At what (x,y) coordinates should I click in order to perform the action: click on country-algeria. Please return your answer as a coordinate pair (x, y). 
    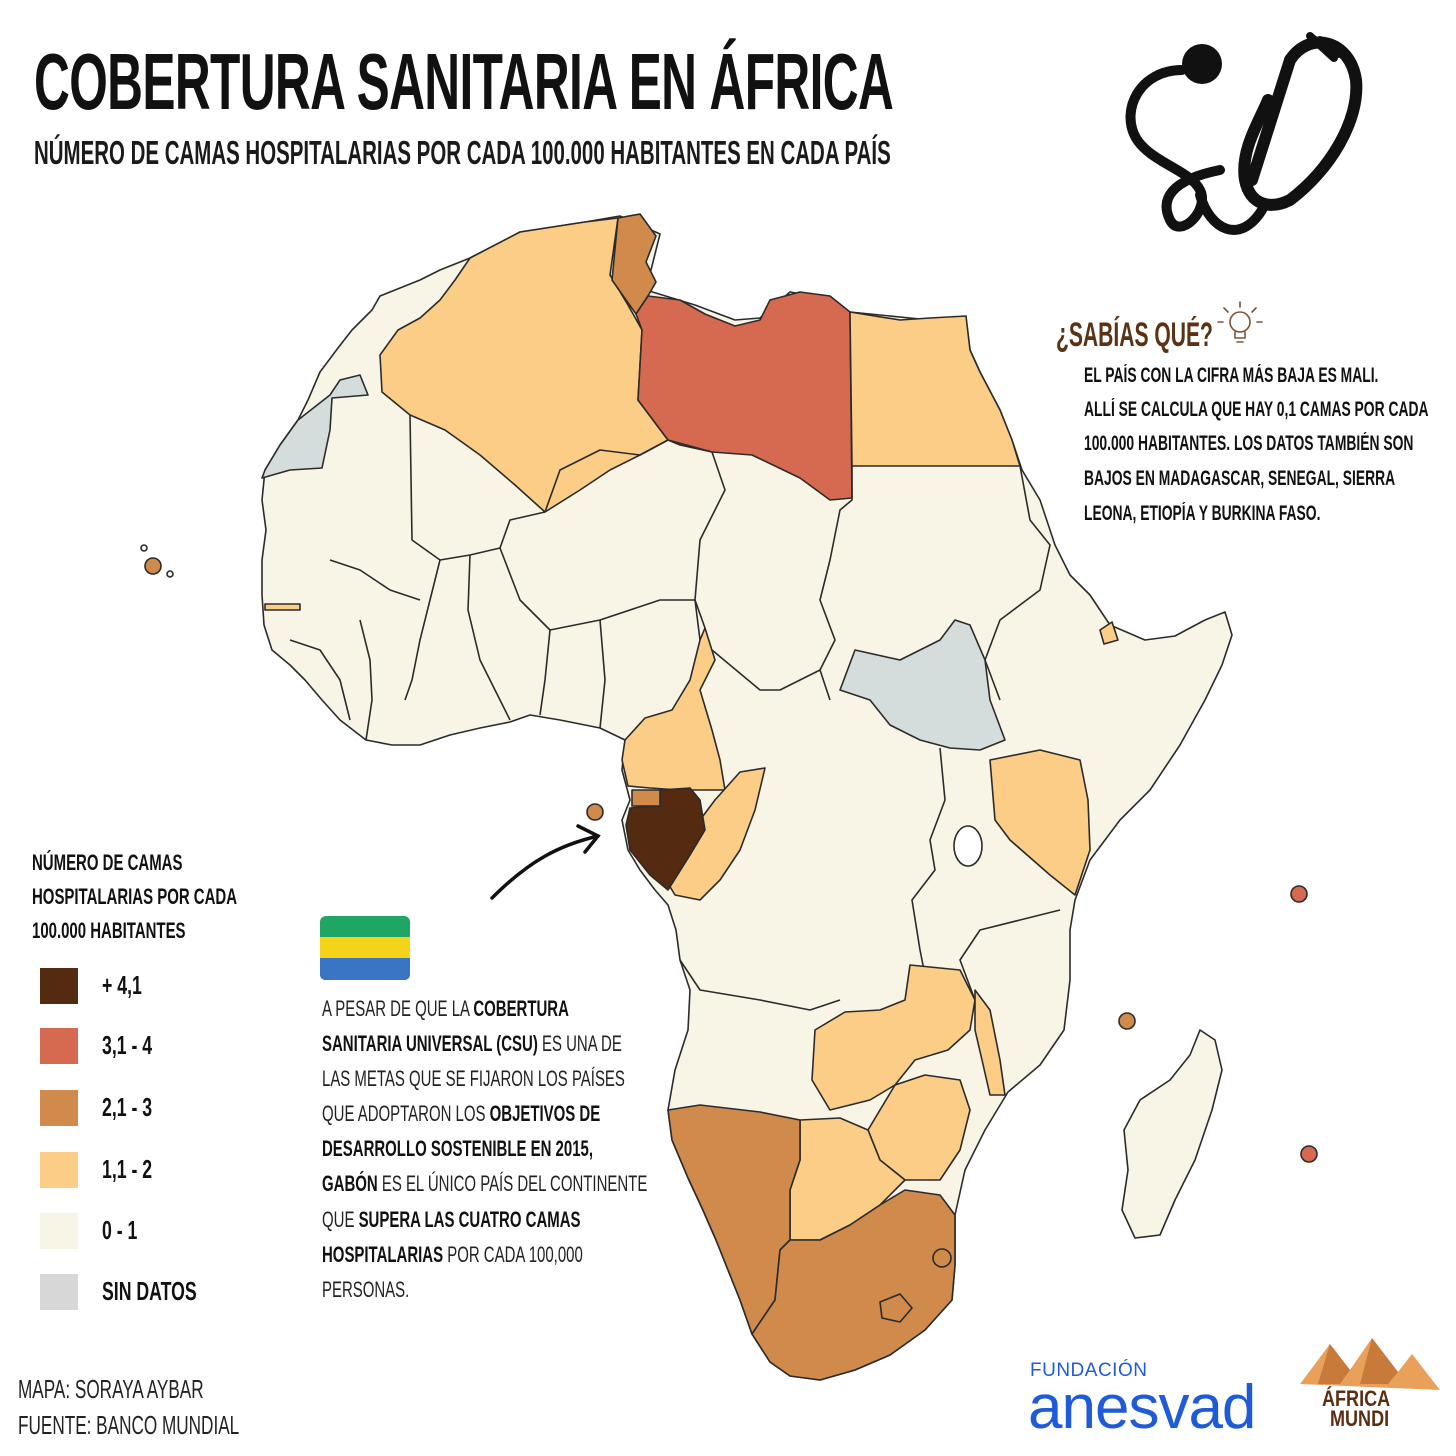
    Looking at the image, I should click on (524, 365).